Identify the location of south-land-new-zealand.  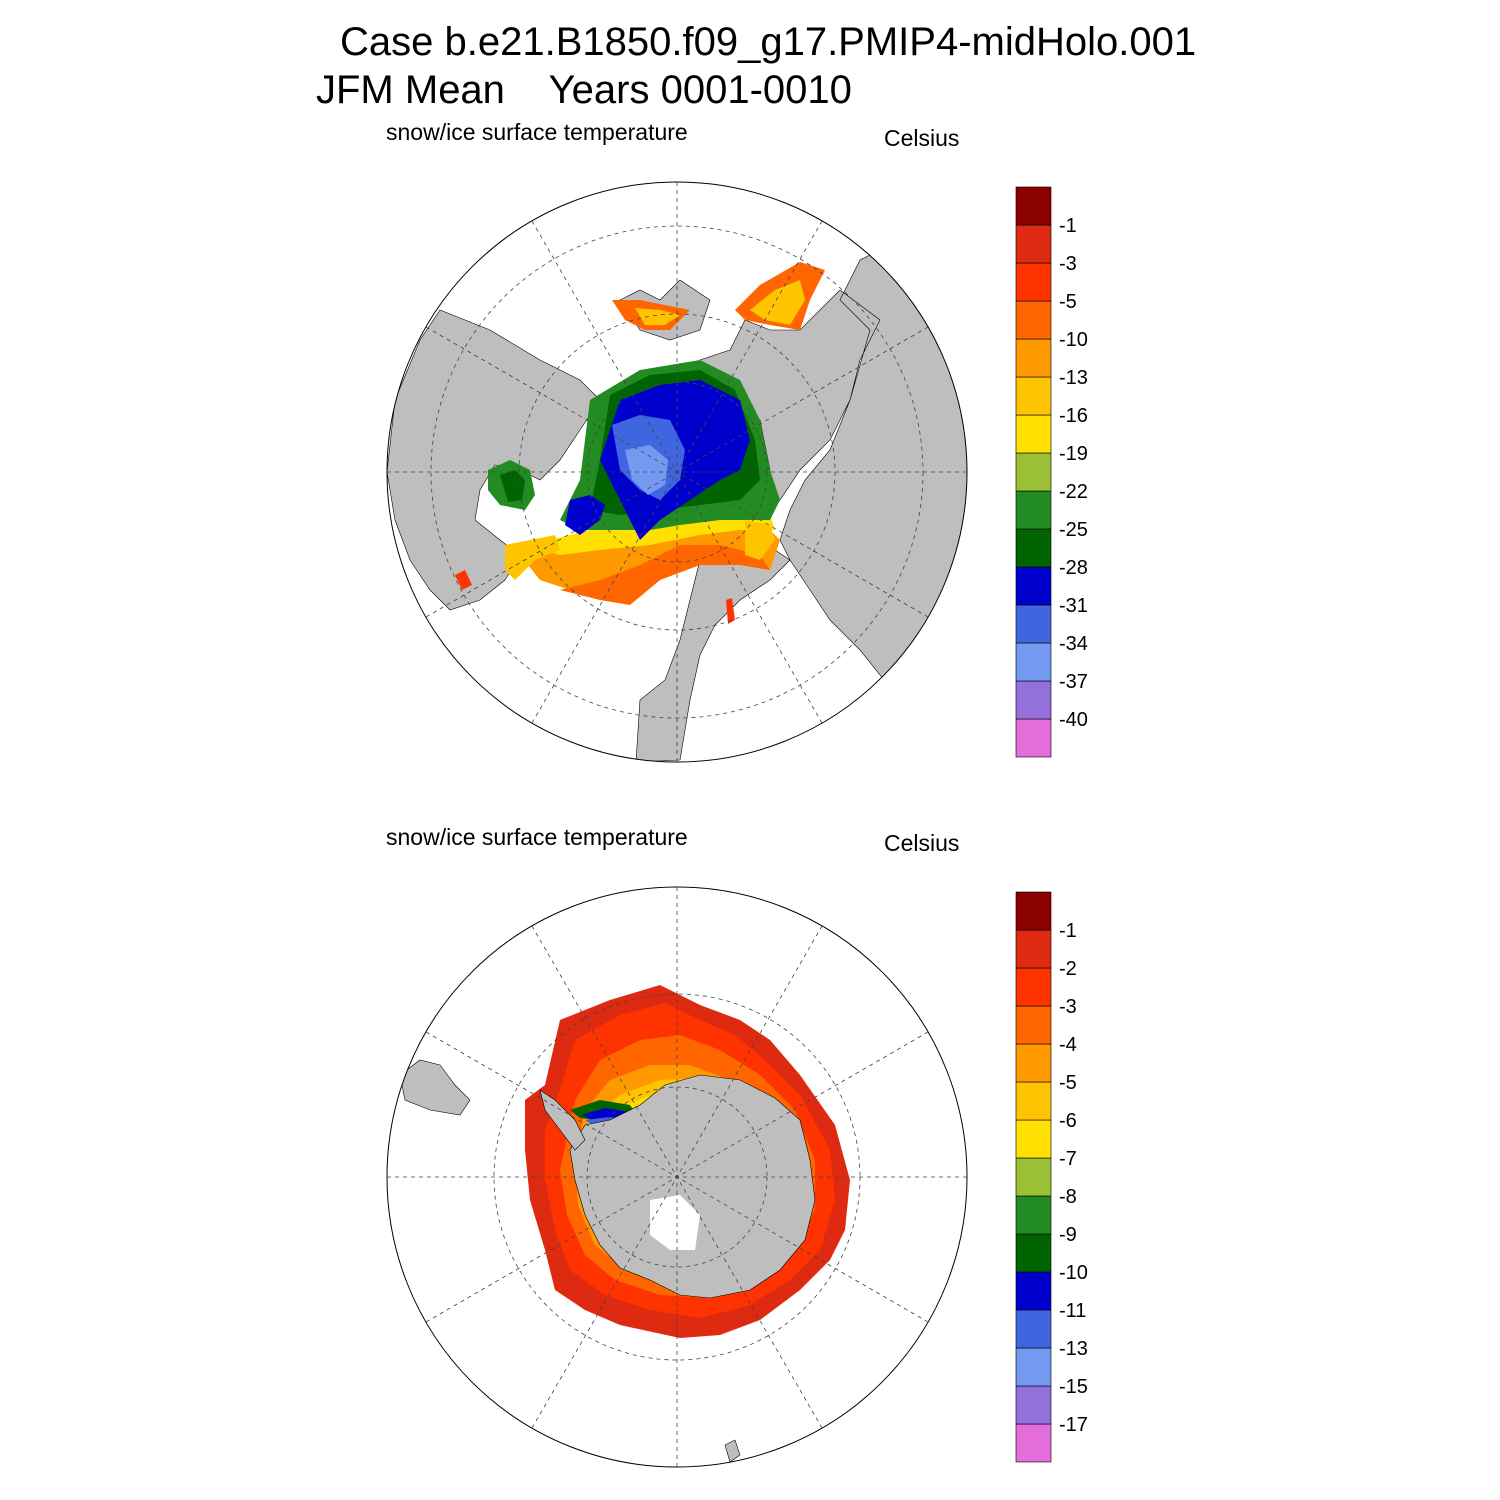
(732, 1451).